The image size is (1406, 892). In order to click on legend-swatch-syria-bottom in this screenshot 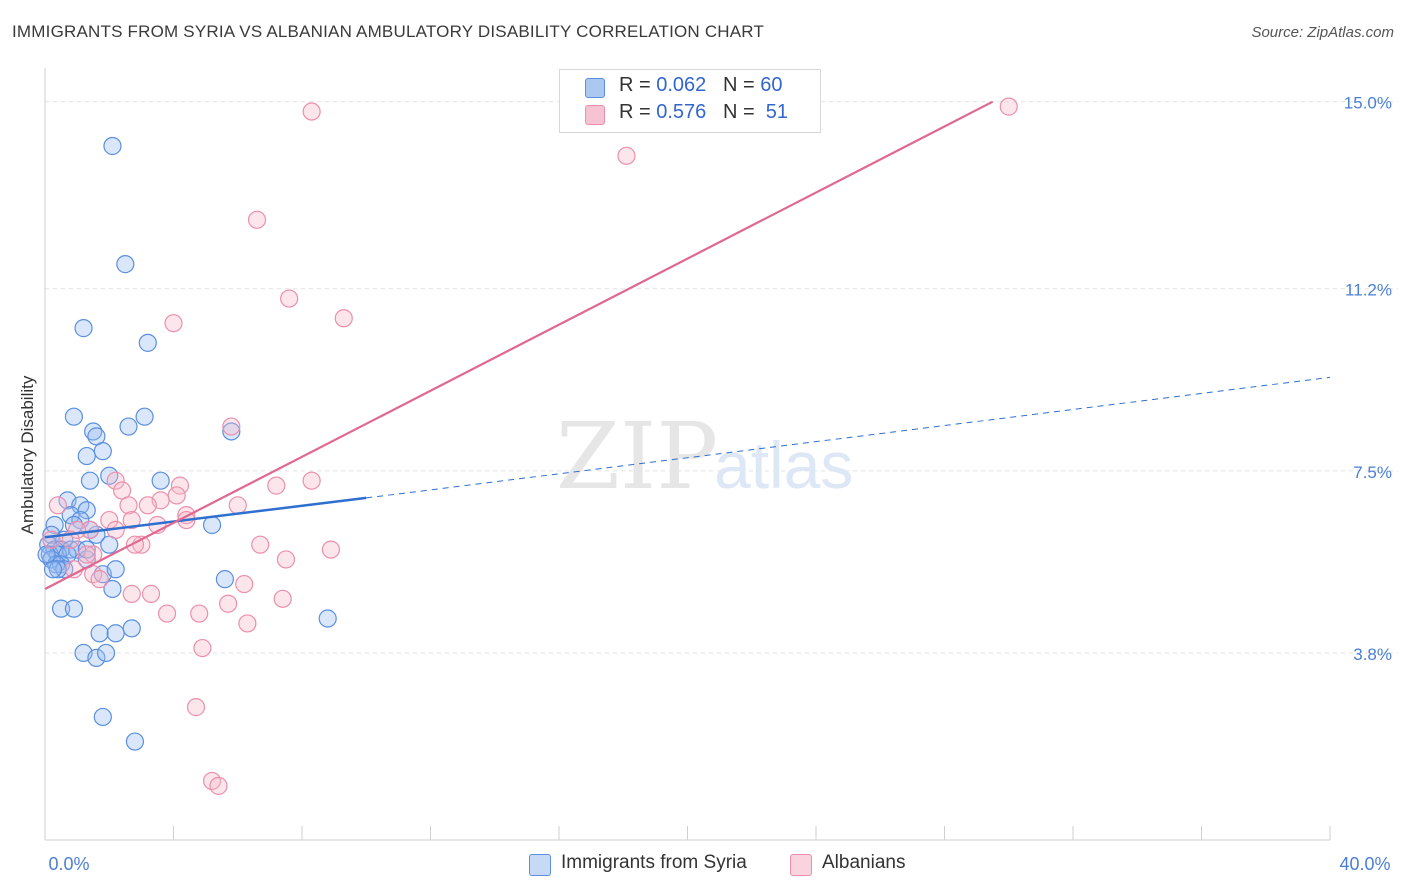, I will do `click(540, 865)`.